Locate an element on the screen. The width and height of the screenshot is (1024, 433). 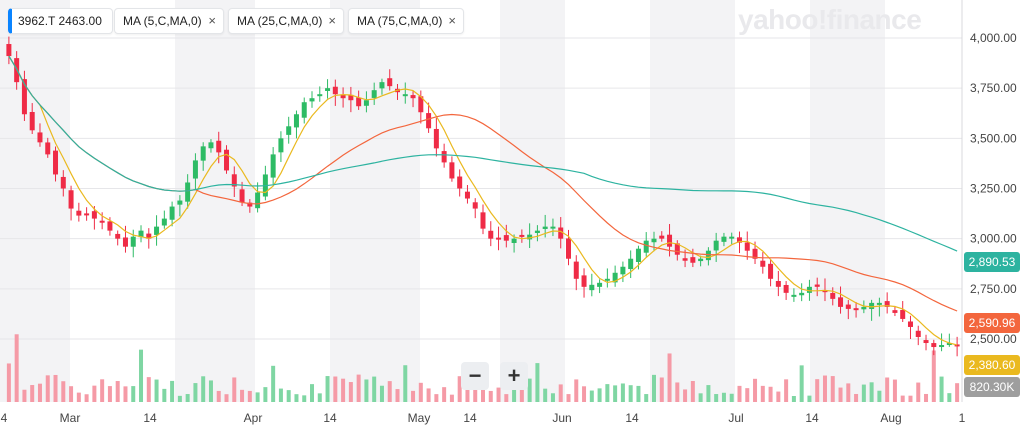
close-ma25-icon: × is located at coordinates (332, 20).